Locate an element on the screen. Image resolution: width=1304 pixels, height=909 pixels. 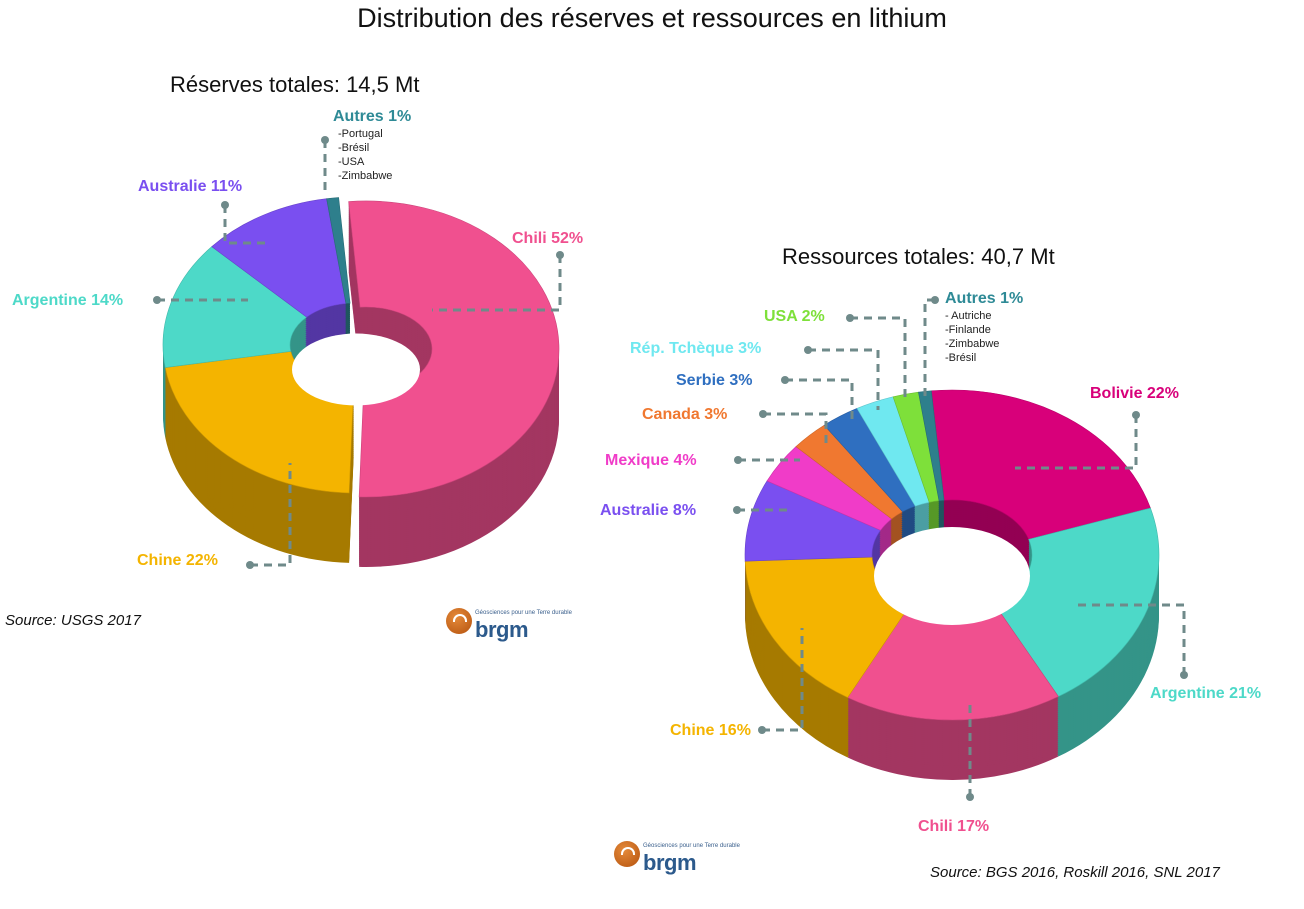
label-australie: Australie 8% is located at coordinates (648, 510).